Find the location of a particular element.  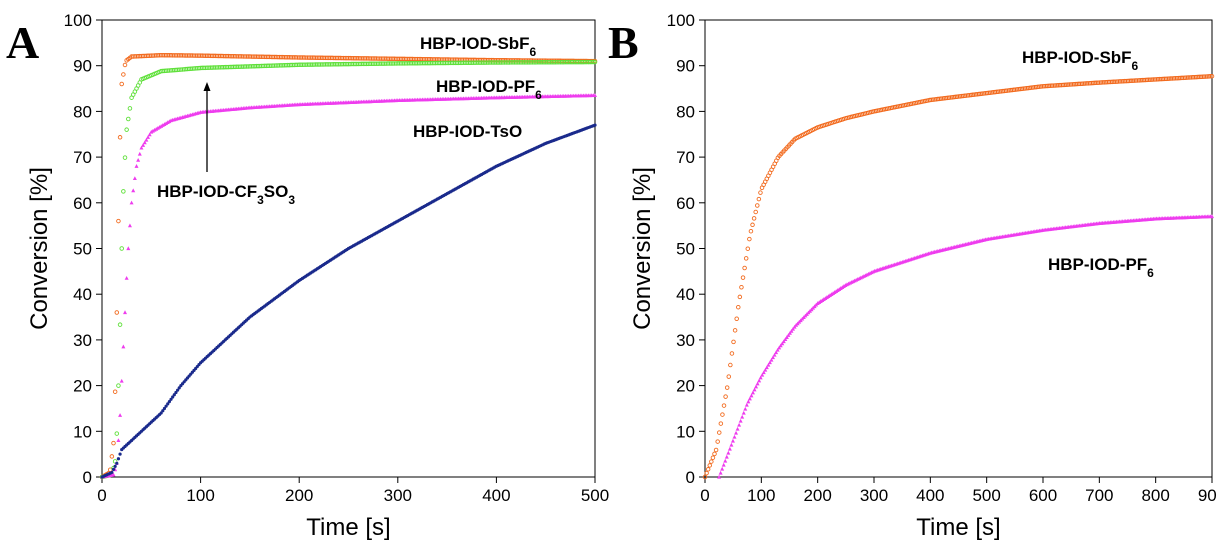

annotation-arrow is located at coordinates (207, 127).